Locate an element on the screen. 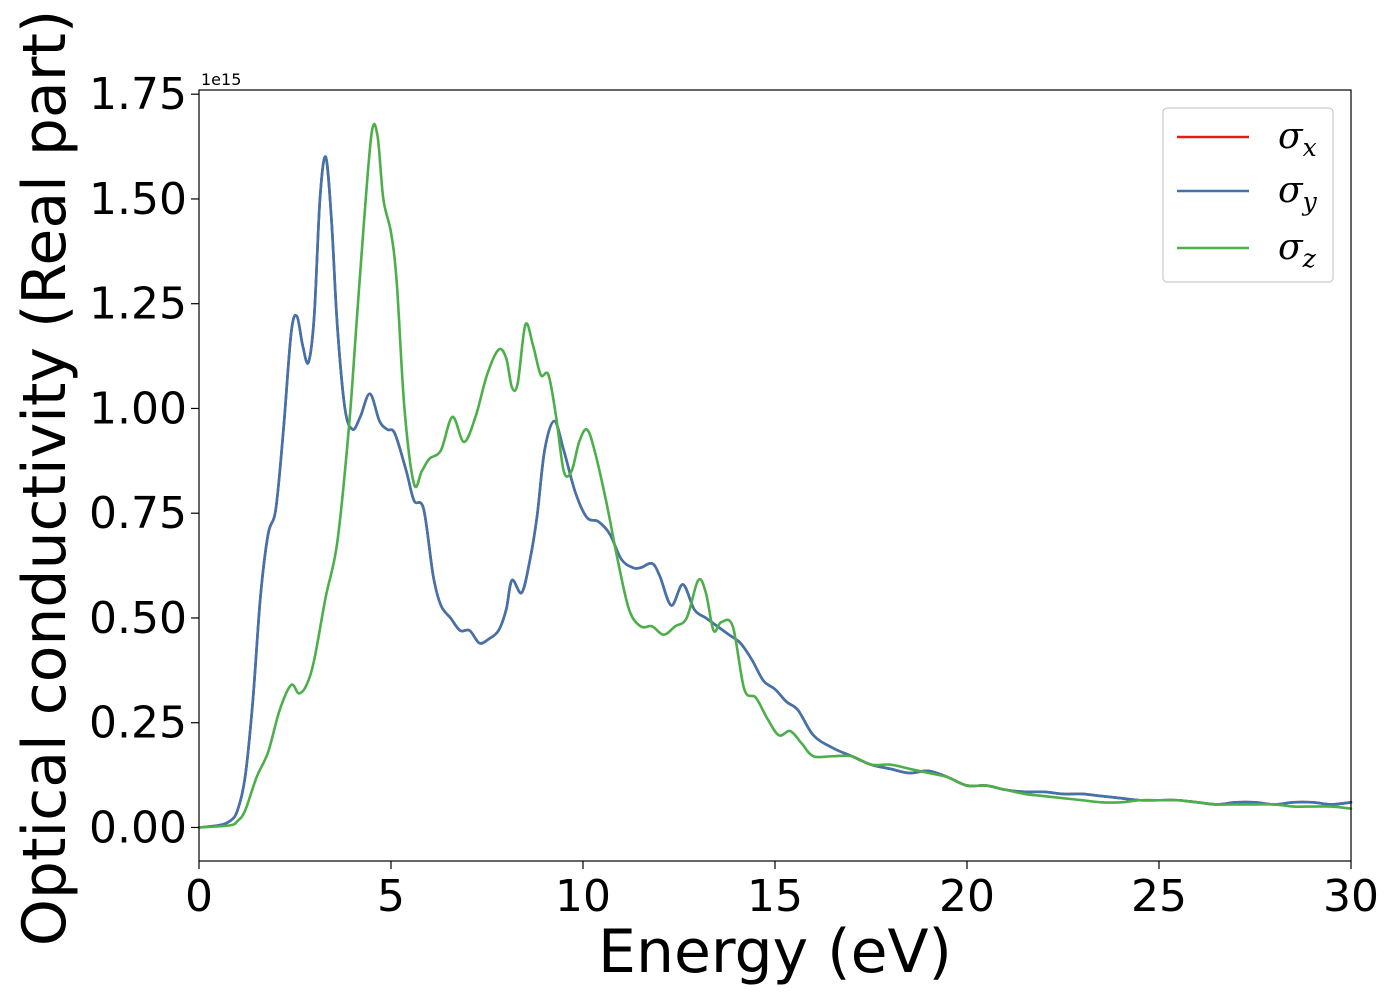 The height and width of the screenshot is (1000, 1400). x-axis-ticks: 0 5 10 15 20 25 30 is located at coordinates (782, 891).